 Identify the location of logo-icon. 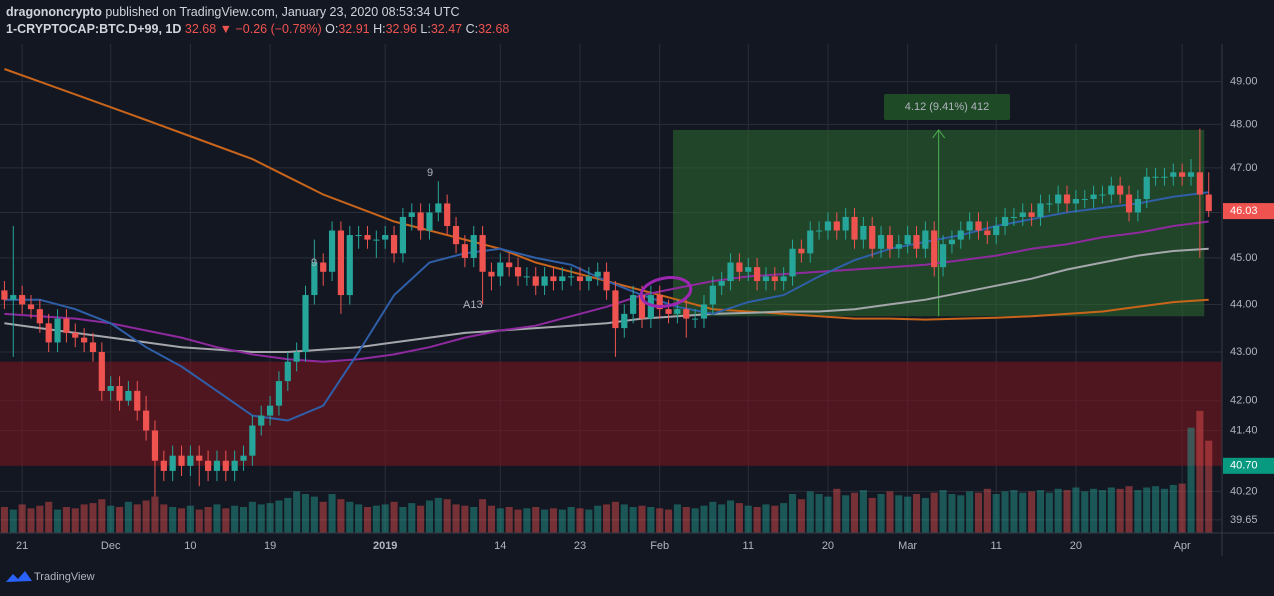
(19, 576).